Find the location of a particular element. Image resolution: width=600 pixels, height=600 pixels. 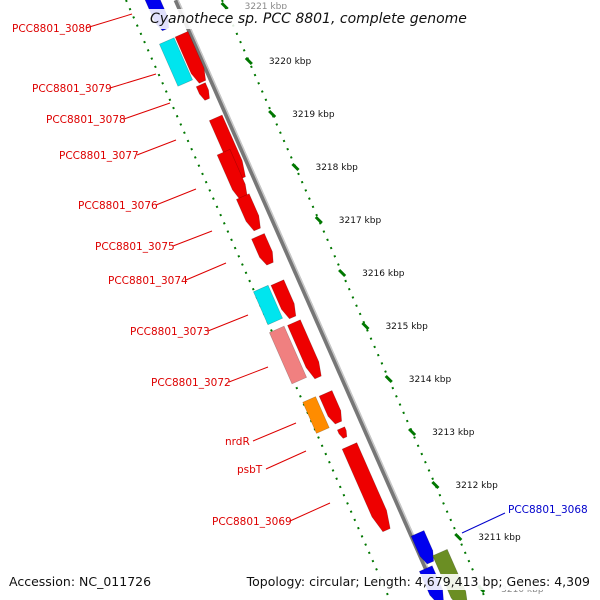

scale-label: 3218 kbp is located at coordinates (336, 168).